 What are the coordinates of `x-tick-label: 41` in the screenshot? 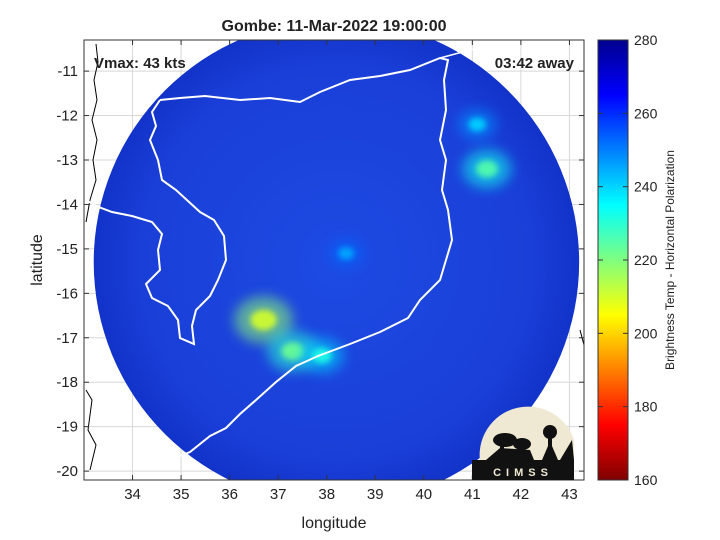 It's located at (472, 494).